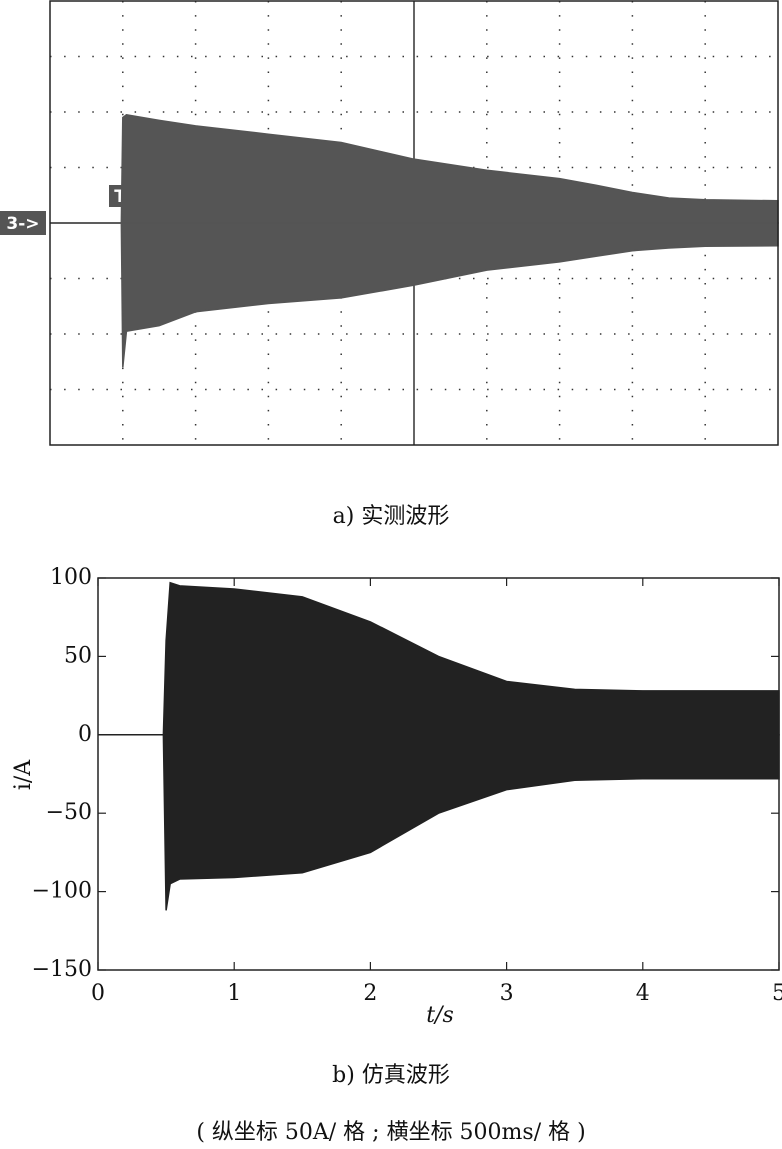  What do you see at coordinates (62, 969) in the screenshot?
I see `y-tick-label: −150` at bounding box center [62, 969].